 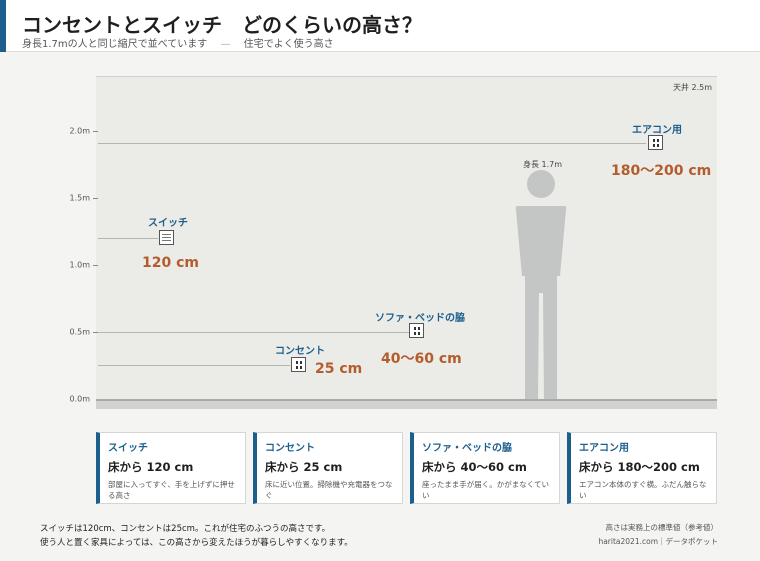 What do you see at coordinates (3, 26) in the screenshot?
I see `header-accent-bar` at bounding box center [3, 26].